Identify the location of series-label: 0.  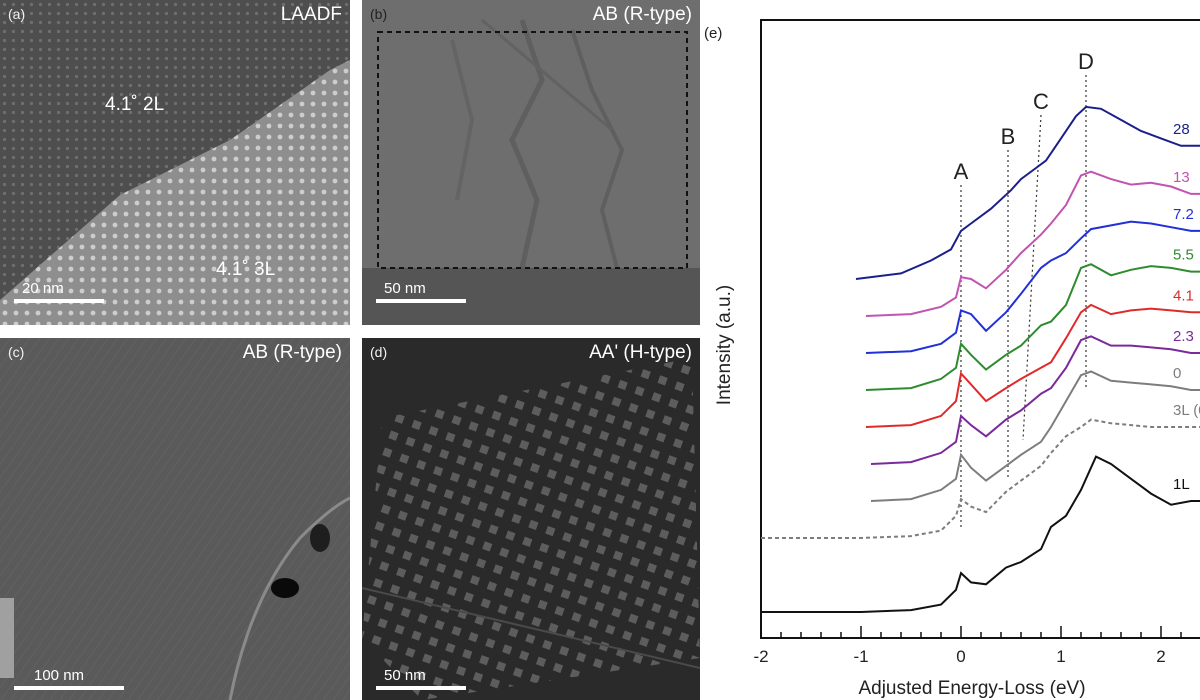
(1177, 373).